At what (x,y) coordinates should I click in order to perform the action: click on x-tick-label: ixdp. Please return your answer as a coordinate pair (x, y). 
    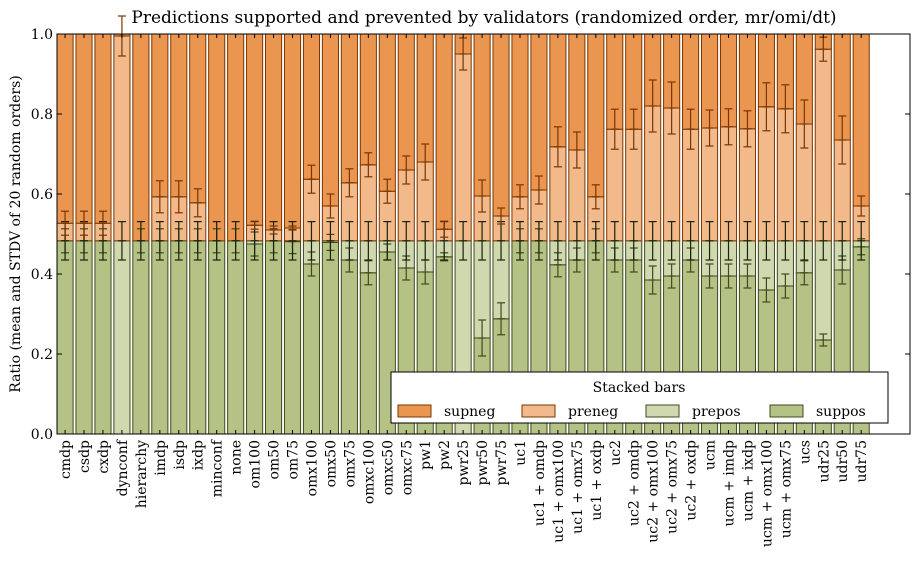
    Looking at the image, I should click on (199, 455).